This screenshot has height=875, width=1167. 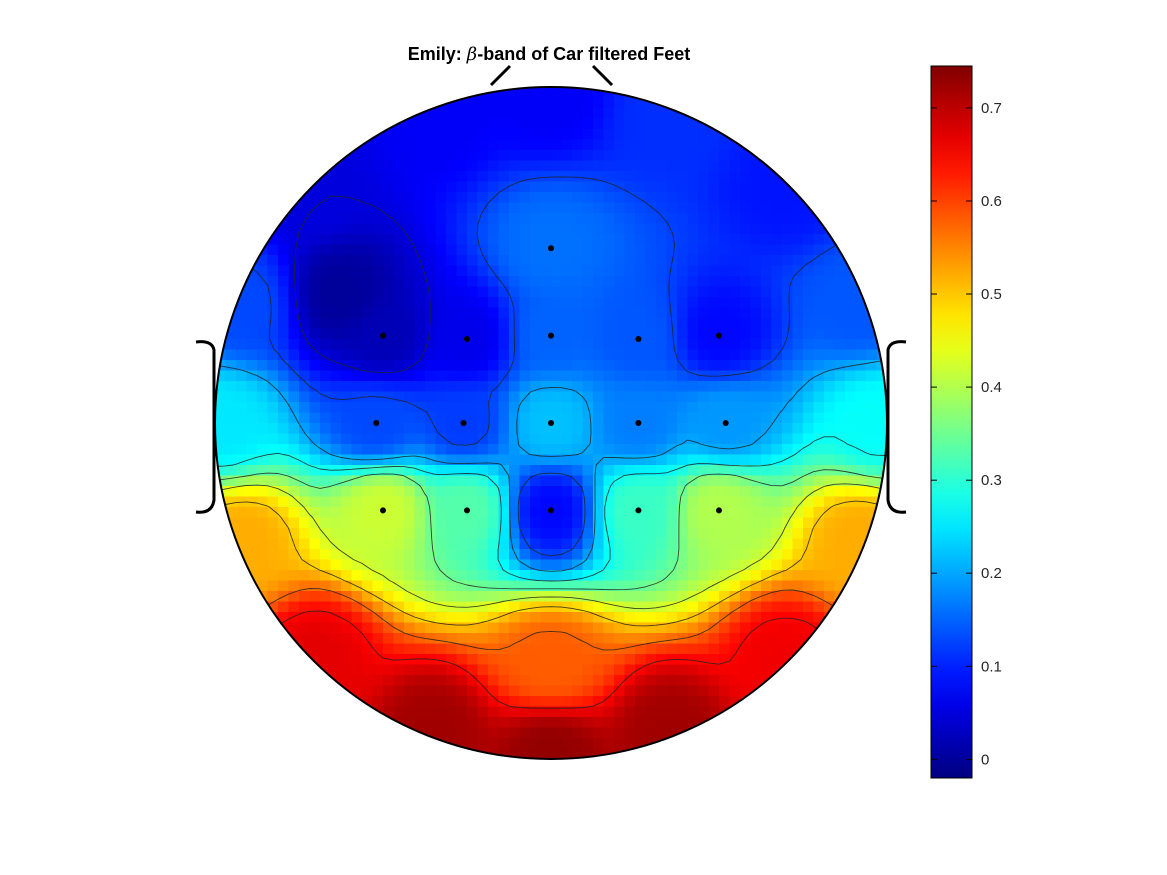 I want to click on colorbar-tick-label: 0.2, so click(x=991, y=573).